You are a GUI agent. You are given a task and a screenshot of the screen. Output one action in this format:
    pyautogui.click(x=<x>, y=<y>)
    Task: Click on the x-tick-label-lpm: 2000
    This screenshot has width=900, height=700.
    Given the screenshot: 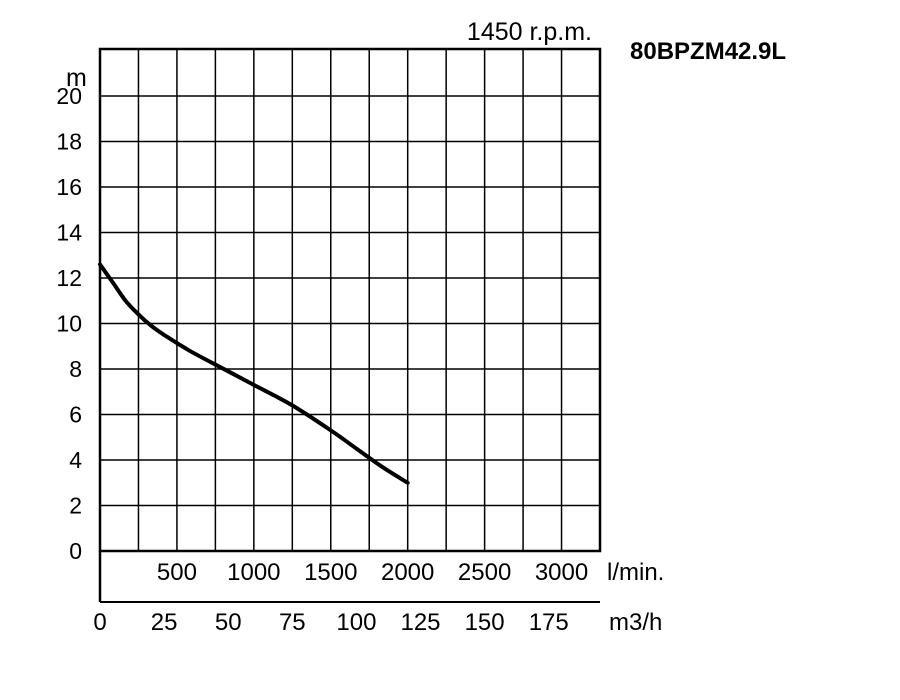 What is the action you would take?
    pyautogui.click(x=407, y=572)
    